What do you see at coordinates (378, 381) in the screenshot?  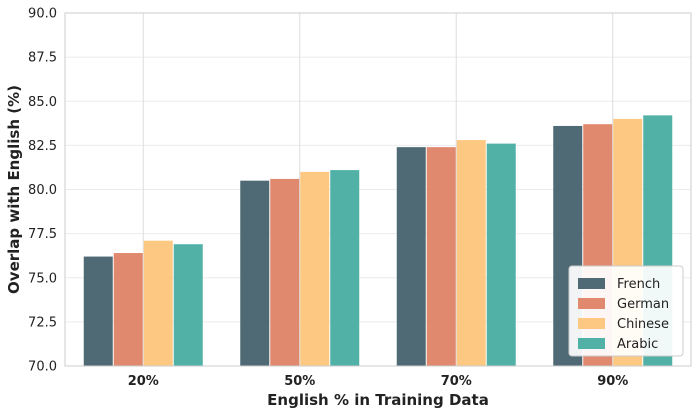 I see `x-axis-ticks: 20% 50% 70% 90%` at bounding box center [378, 381].